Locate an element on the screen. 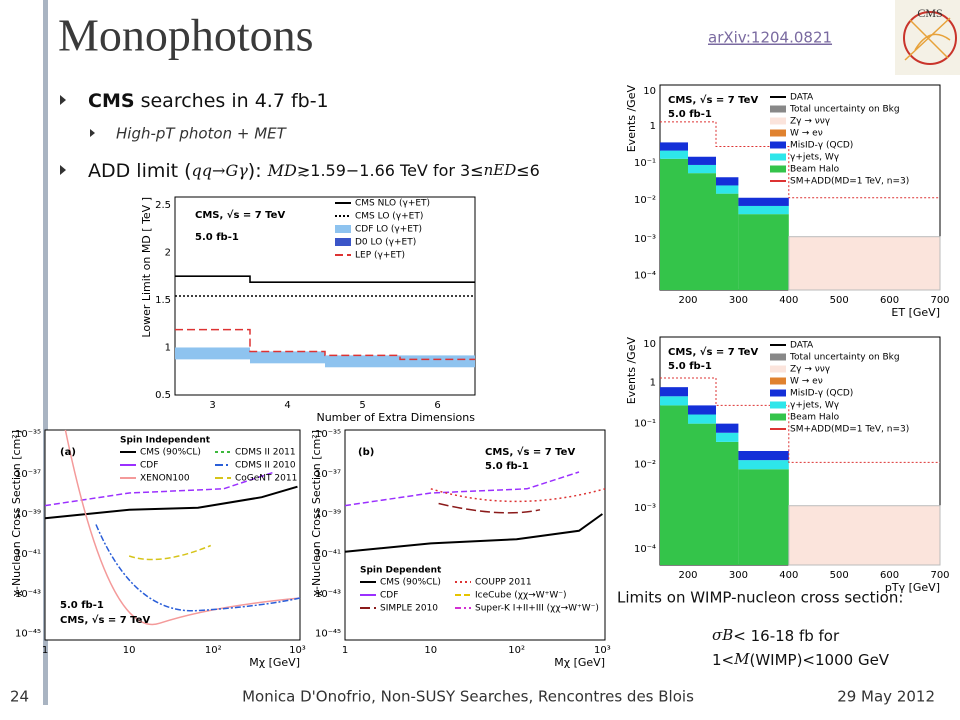 Image resolution: width=960 pixels, height=720 pixels. y-tick-label: 2 is located at coordinates (168, 252).